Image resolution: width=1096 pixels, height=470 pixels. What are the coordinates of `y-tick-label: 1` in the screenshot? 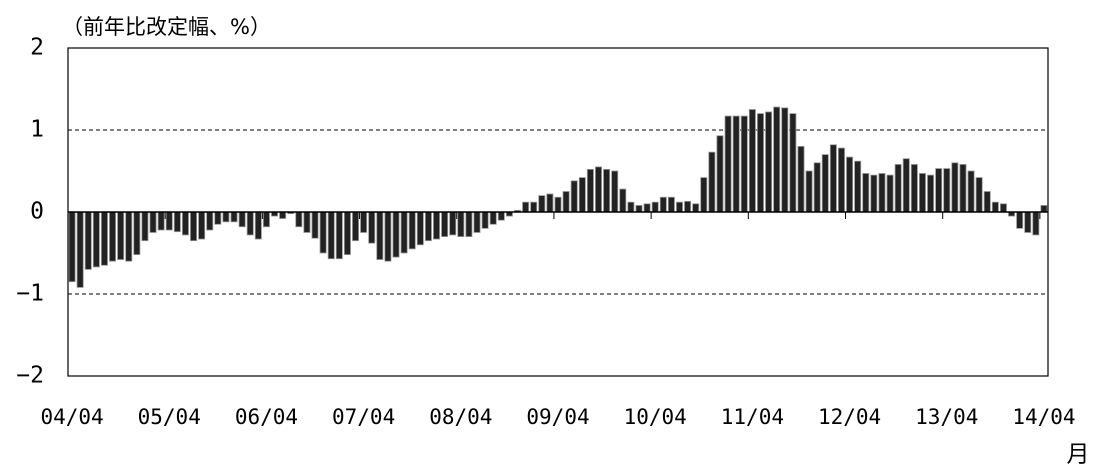 It's located at (37, 130).